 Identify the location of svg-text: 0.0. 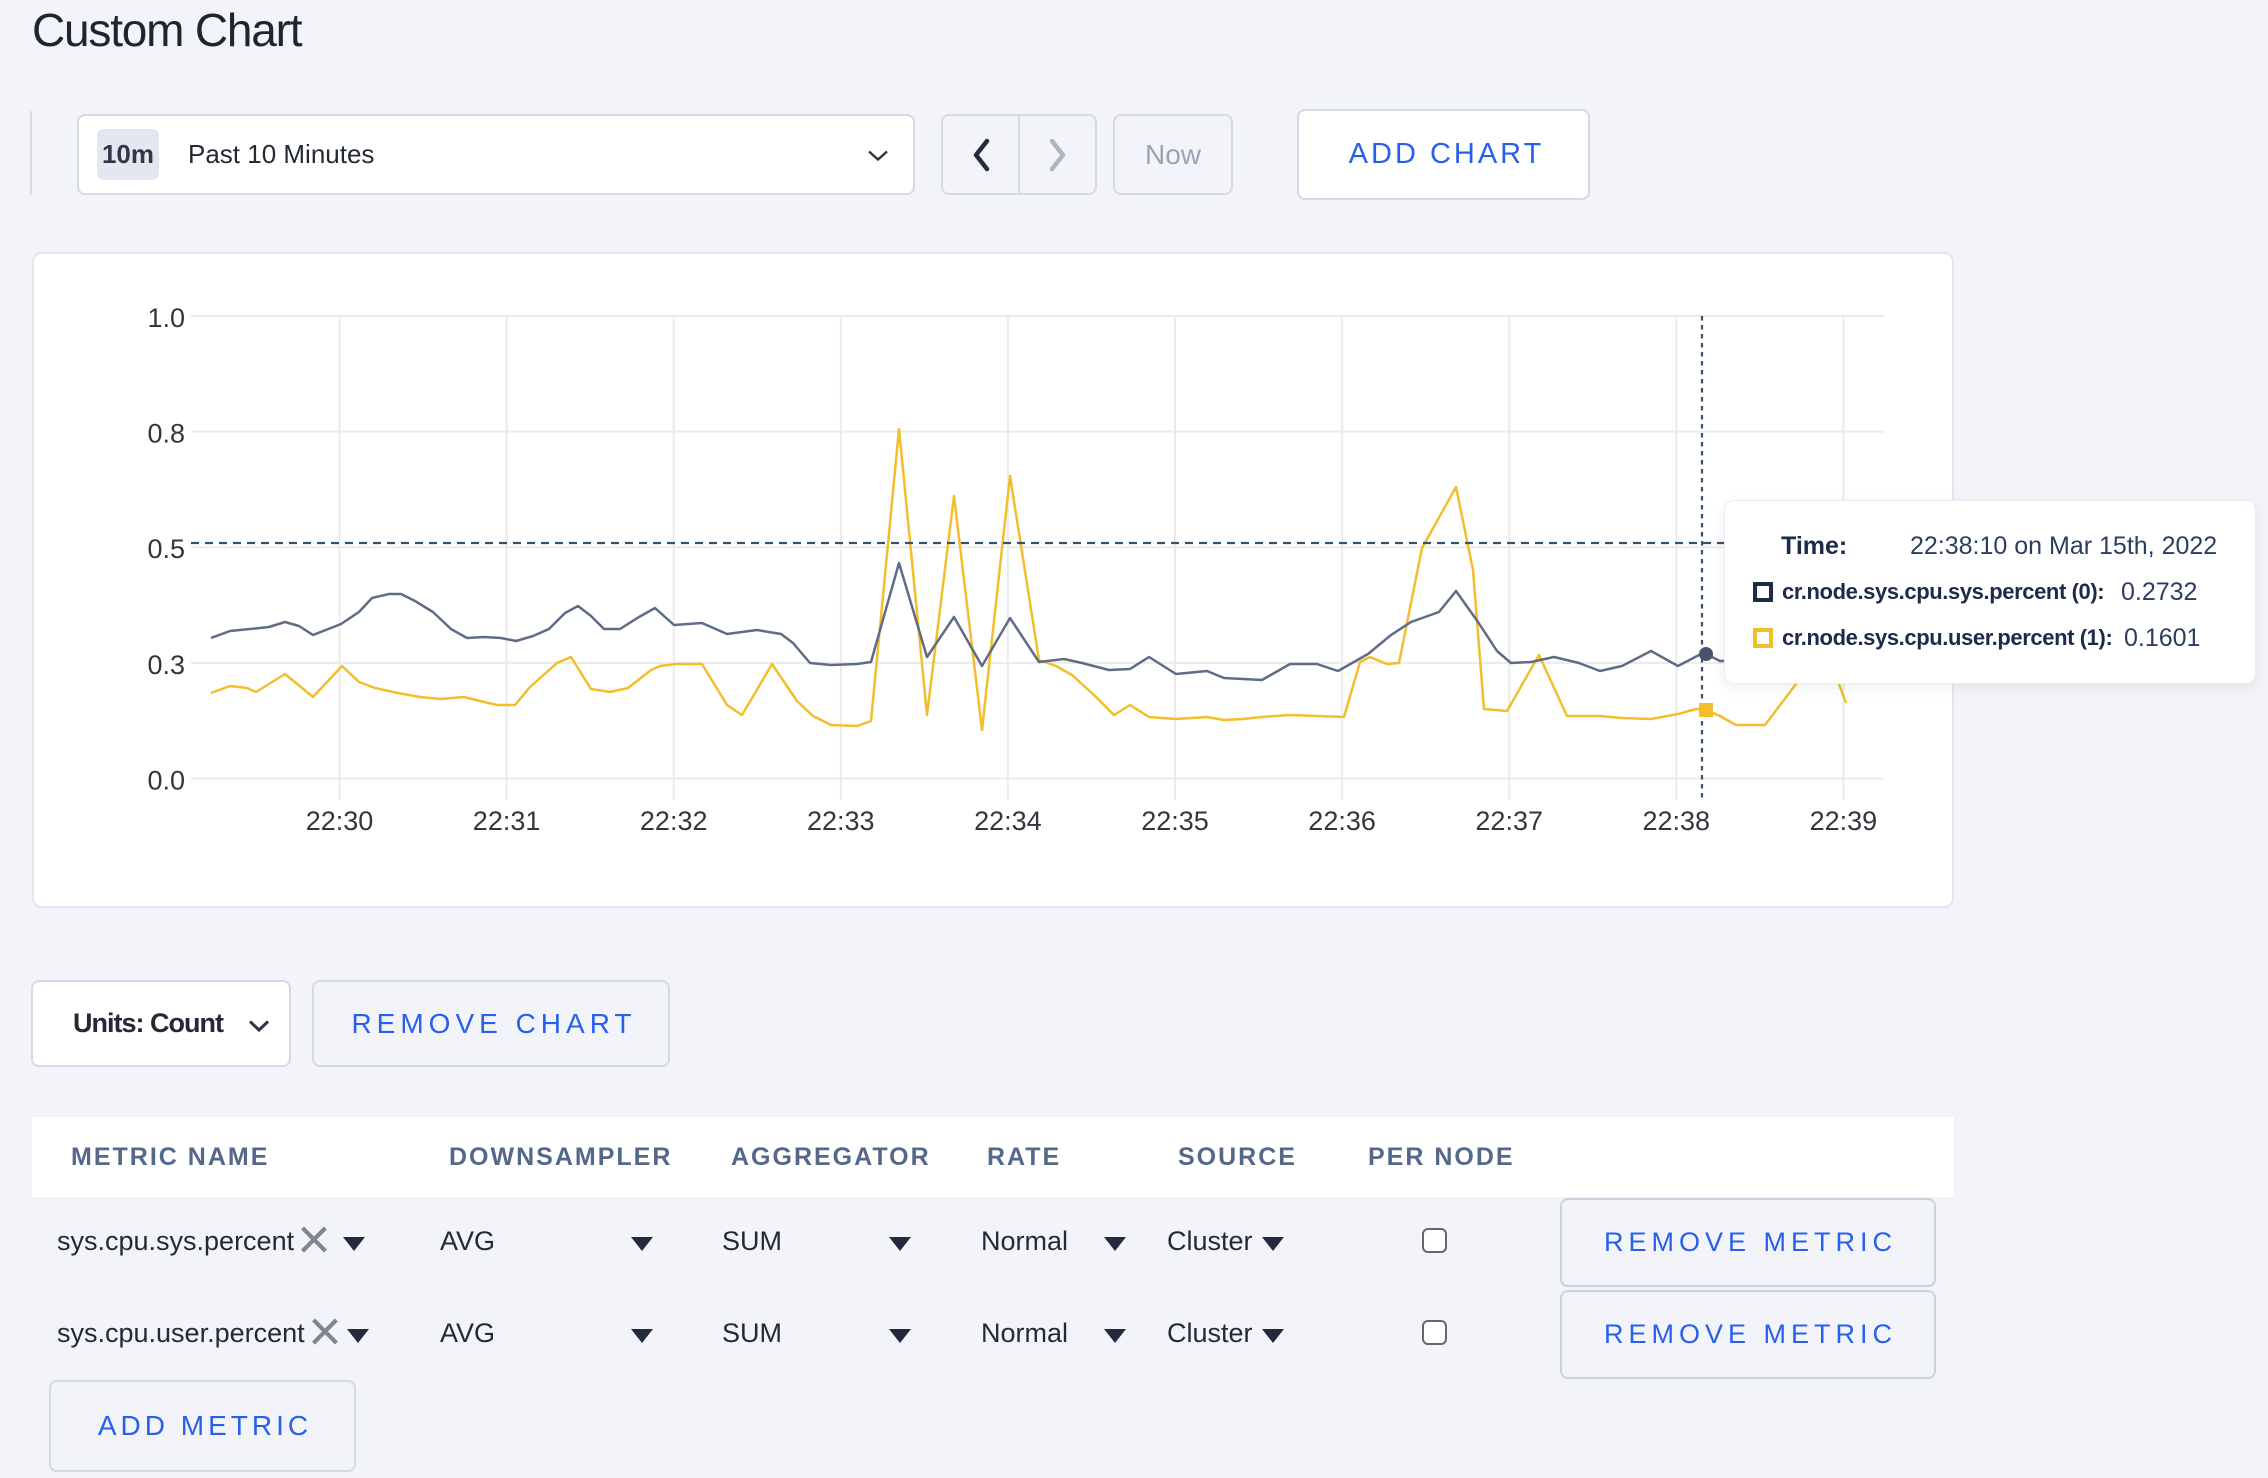
(166, 781).